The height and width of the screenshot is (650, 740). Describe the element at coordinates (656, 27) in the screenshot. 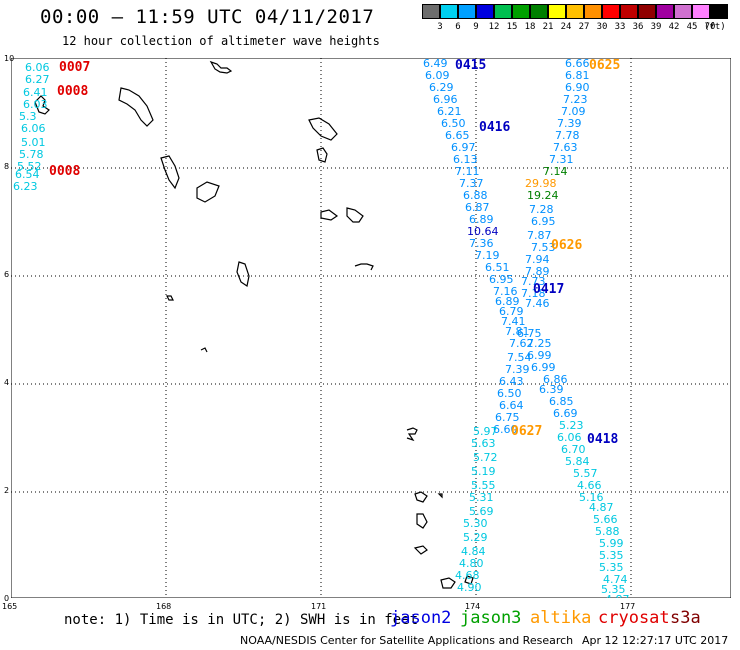

I see `scale-label: 39` at that location.